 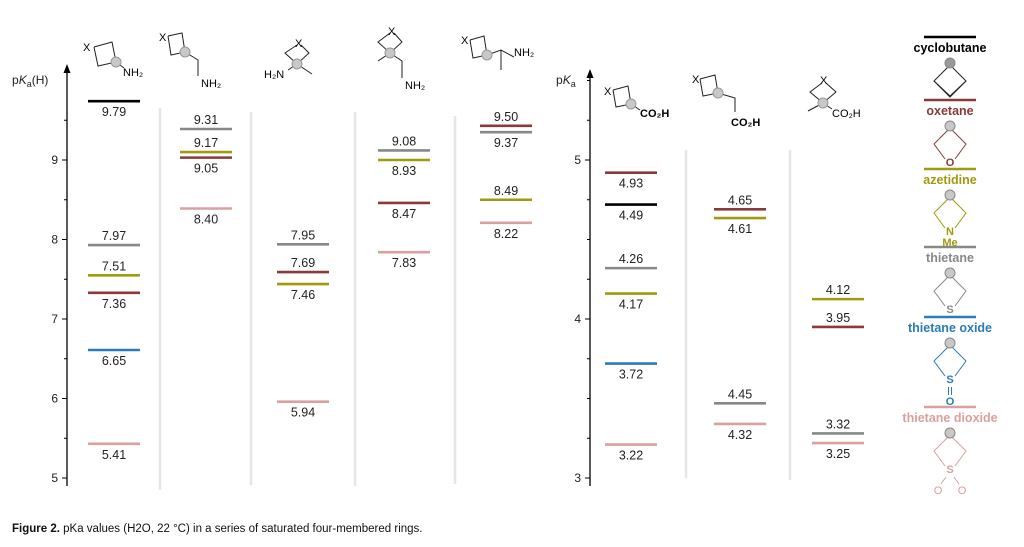 I want to click on level-value-label: 4.65, so click(x=740, y=200).